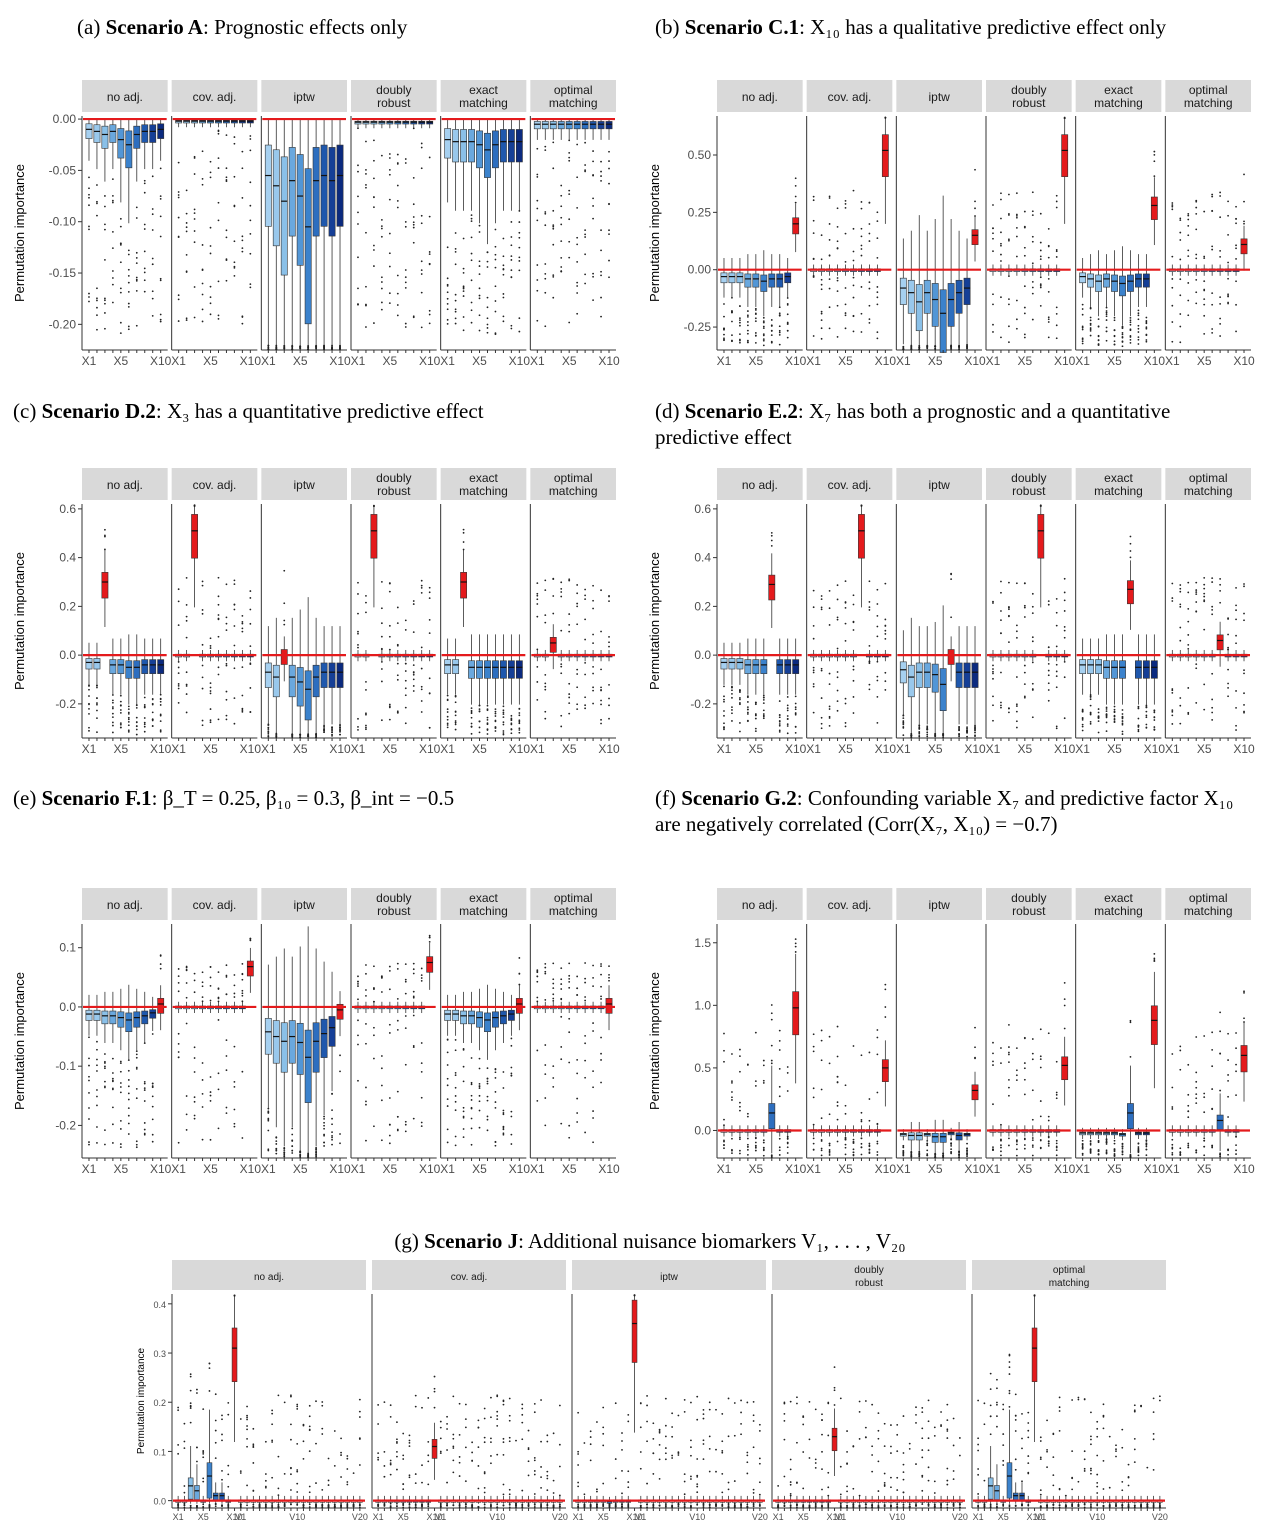  Describe the element at coordinates (813, 749) in the screenshot. I see `x-tick-label: X1` at that location.